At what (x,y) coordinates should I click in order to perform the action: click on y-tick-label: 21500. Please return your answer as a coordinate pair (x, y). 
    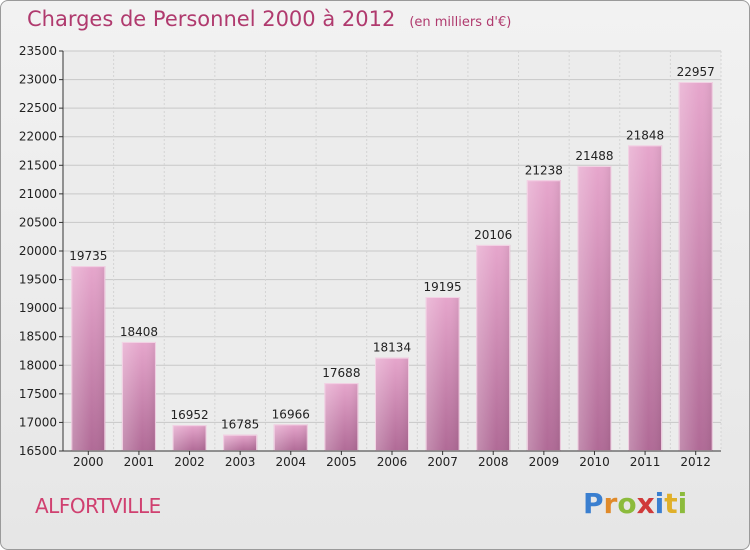
    Looking at the image, I should click on (38, 165).